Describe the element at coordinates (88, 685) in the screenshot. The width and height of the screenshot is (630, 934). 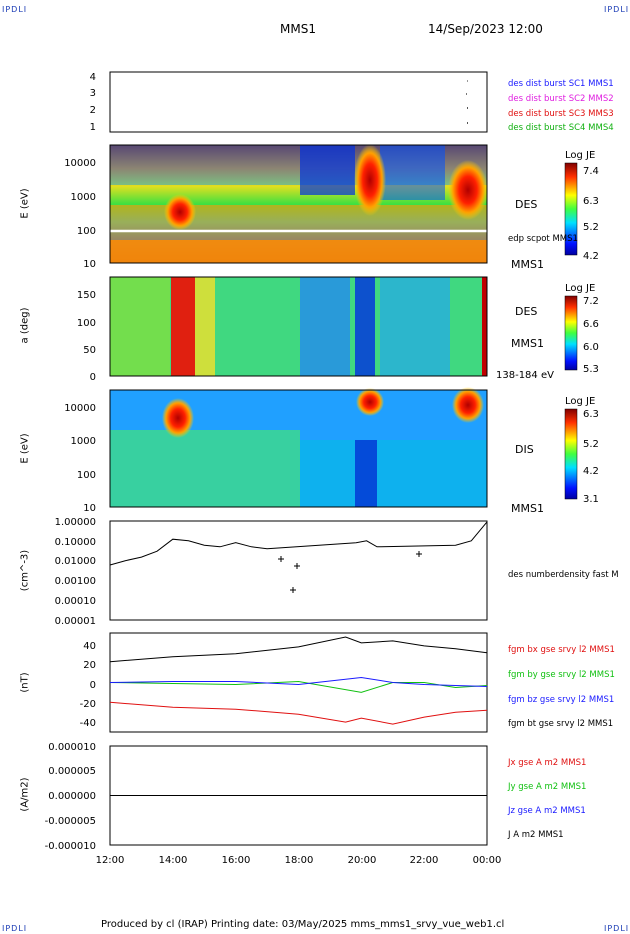
I see `bfield-yticks: 40 20 0 -20 -40` at that location.